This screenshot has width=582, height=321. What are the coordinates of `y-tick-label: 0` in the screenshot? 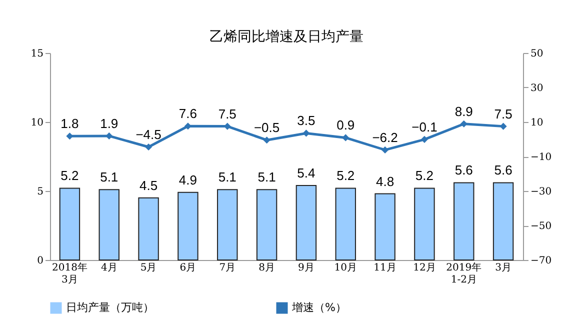 It's located at (40, 261).